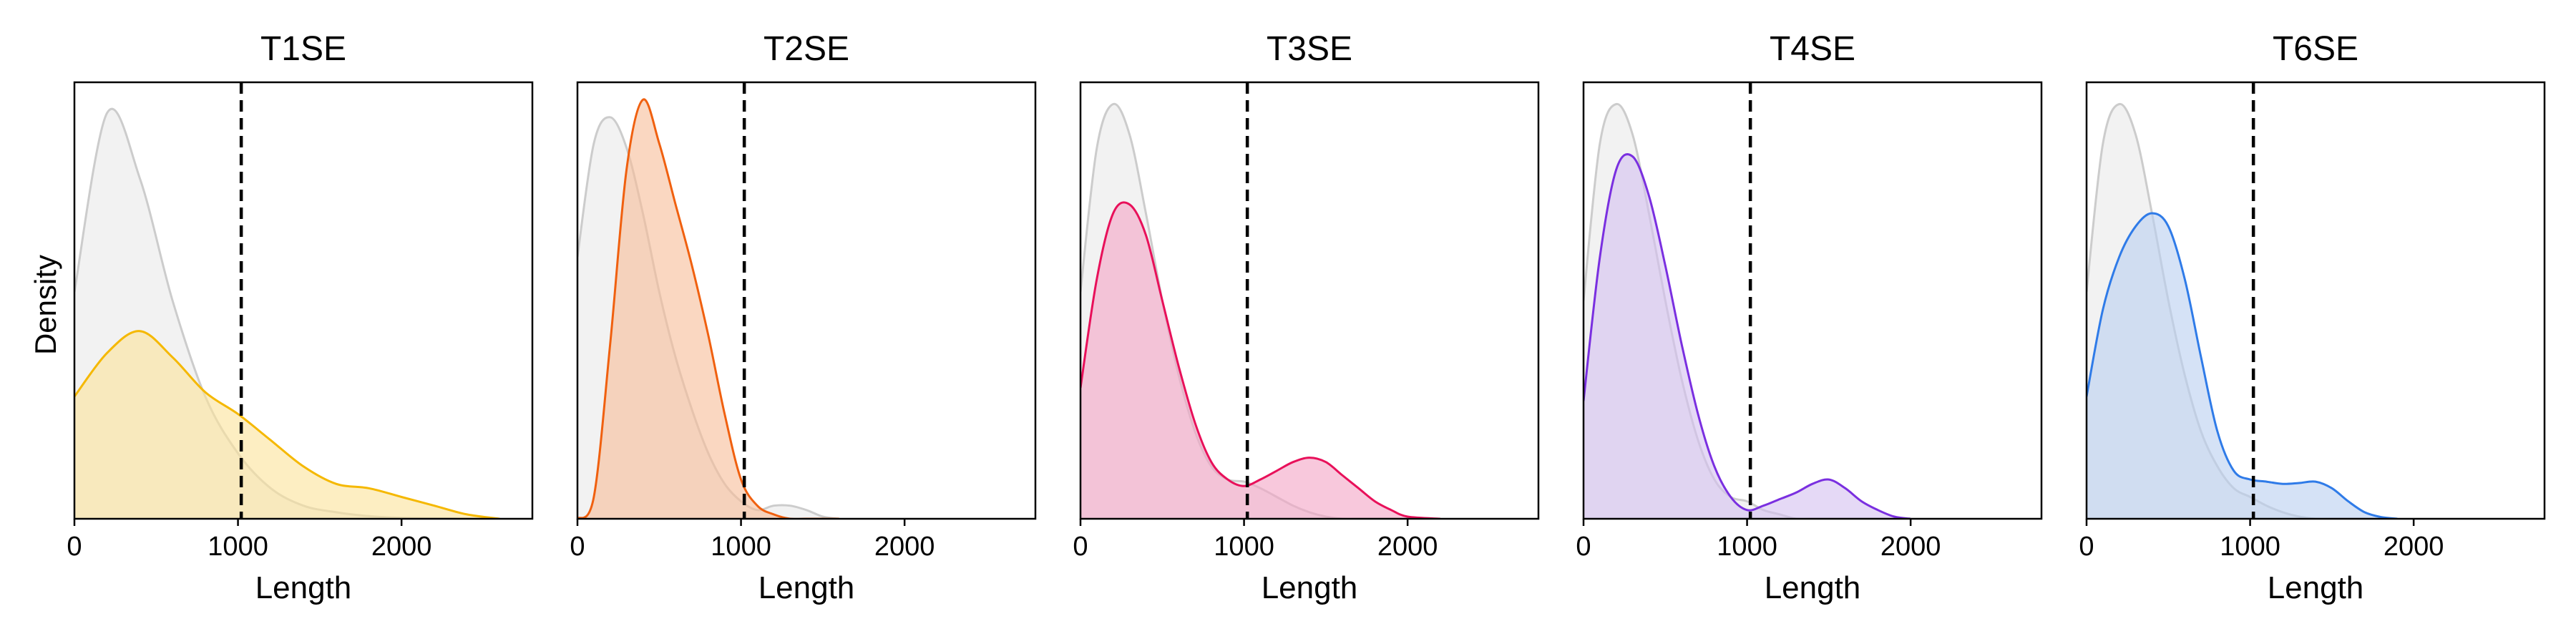 The image size is (2576, 644). What do you see at coordinates (1813, 49) in the screenshot?
I see `panel-title: T4SE` at bounding box center [1813, 49].